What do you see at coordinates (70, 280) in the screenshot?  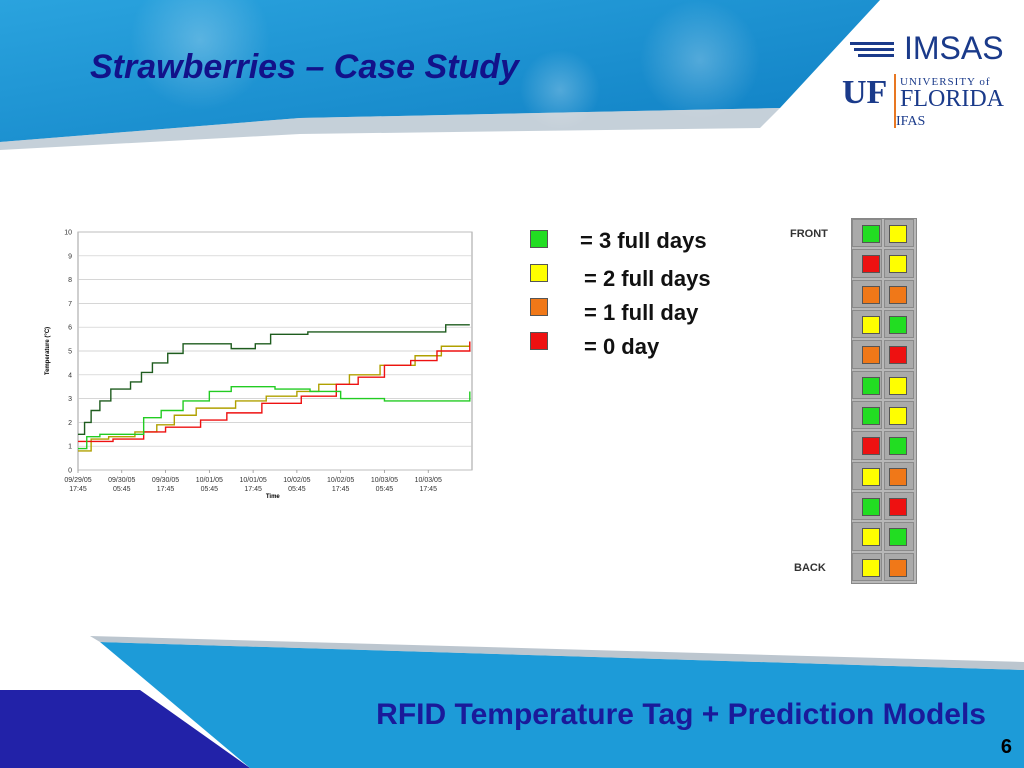 I see `y-tick-label: 8` at bounding box center [70, 280].